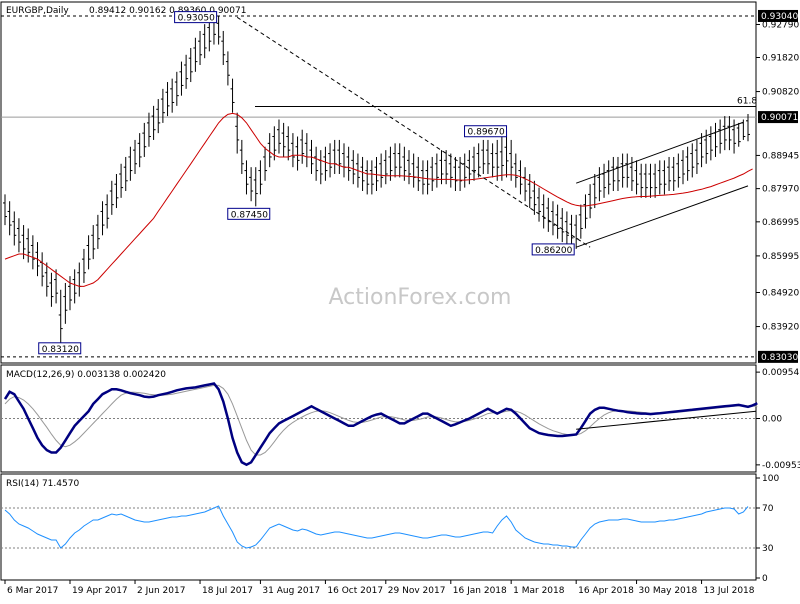 Image resolution: width=800 pixels, height=604 pixels. I want to click on watermark: ActionForex.com, so click(420, 297).